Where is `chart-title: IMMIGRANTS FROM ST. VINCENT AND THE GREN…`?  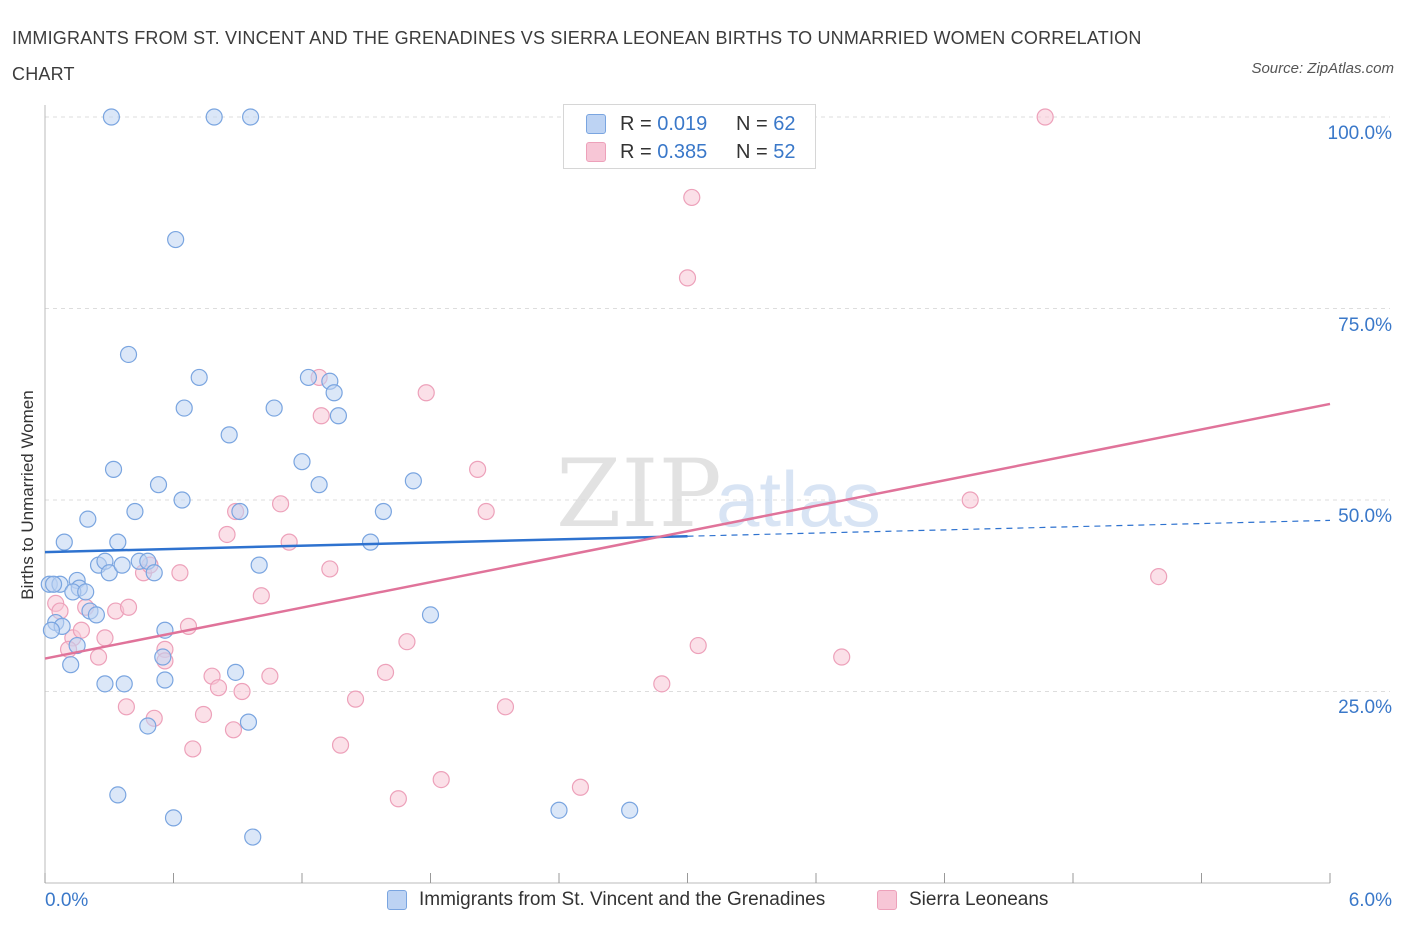
chart-title: IMMIGRANTS FROM ST. VINCENT AND THE GREN… is located at coordinates (577, 56).